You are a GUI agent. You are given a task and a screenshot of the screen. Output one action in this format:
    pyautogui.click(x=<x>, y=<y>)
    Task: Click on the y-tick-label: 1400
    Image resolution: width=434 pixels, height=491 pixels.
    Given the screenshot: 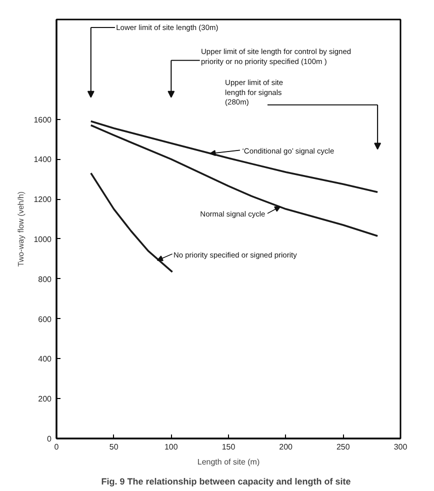 What is the action you would take?
    pyautogui.click(x=43, y=159)
    